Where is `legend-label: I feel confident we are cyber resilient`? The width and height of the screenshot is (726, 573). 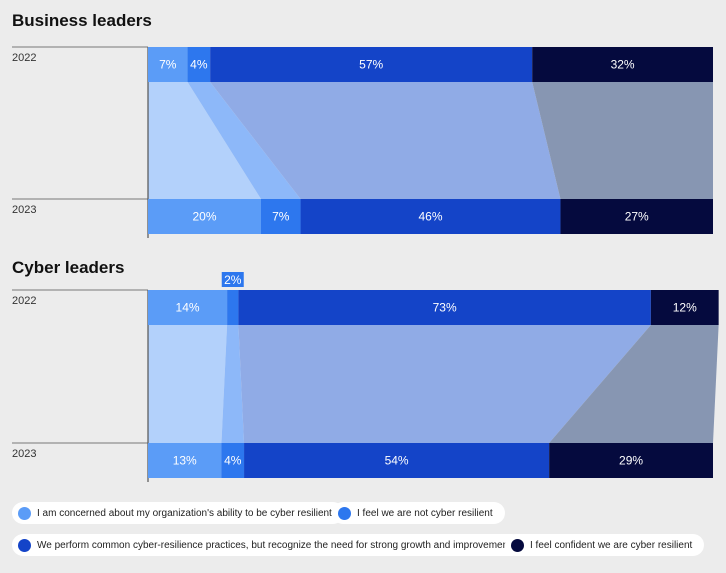 legend-label: I feel confident we are cyber resilient is located at coordinates (611, 545).